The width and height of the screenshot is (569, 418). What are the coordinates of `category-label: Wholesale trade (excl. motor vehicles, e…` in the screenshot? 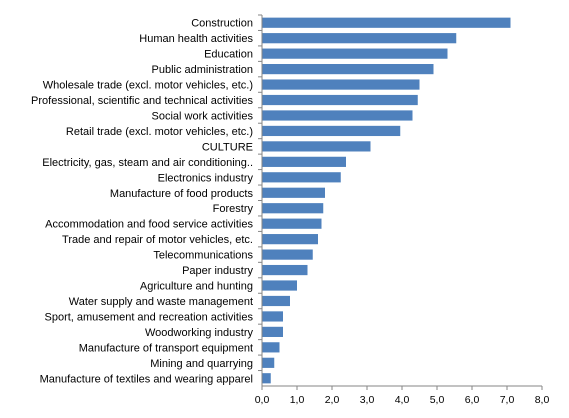 It's located at (148, 86).